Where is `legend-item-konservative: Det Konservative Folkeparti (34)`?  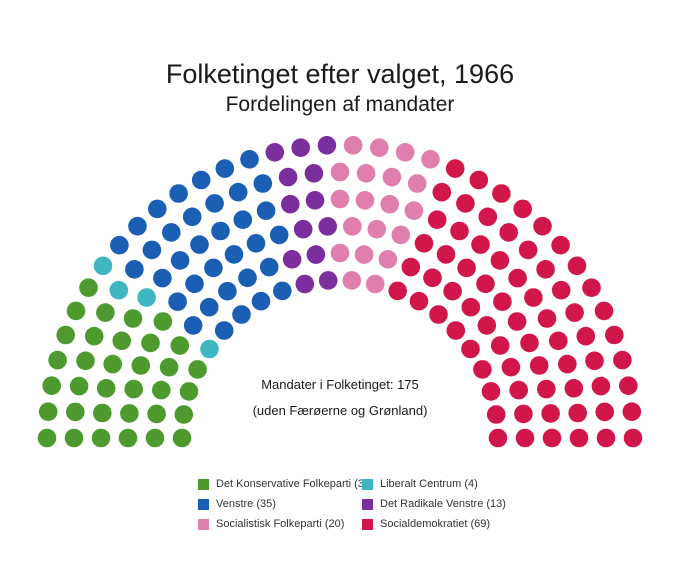
legend-item-konservative: Det Konservative Folkeparti (34) is located at coordinates (286, 484).